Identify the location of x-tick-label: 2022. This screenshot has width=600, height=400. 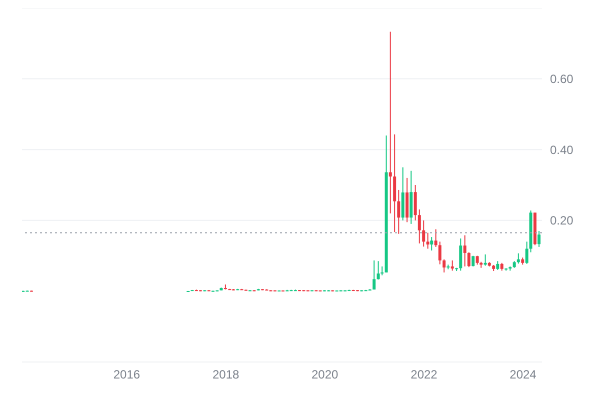
(424, 375).